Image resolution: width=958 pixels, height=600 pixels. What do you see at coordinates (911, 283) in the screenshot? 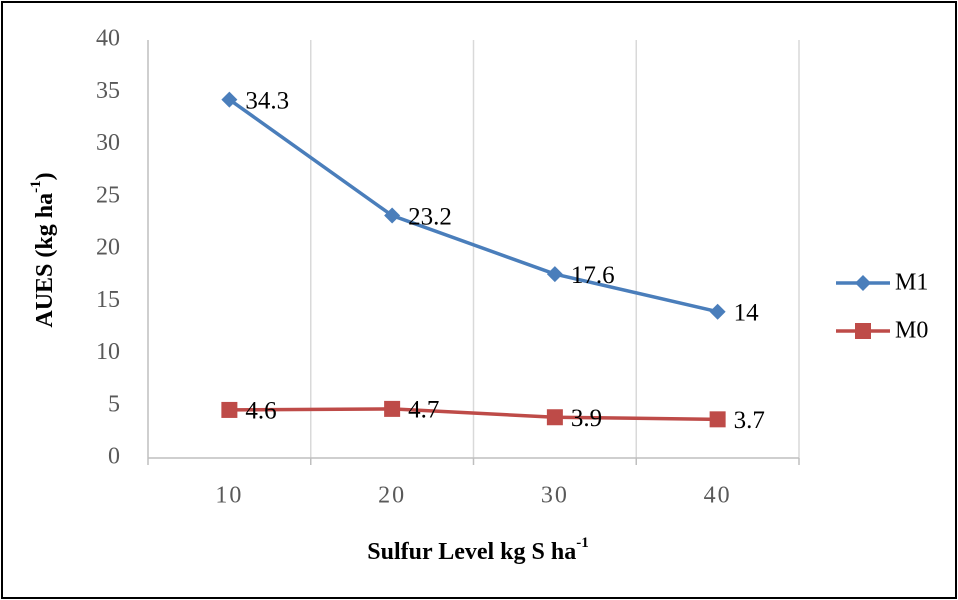
I see `legend-label: M1` at bounding box center [911, 283].